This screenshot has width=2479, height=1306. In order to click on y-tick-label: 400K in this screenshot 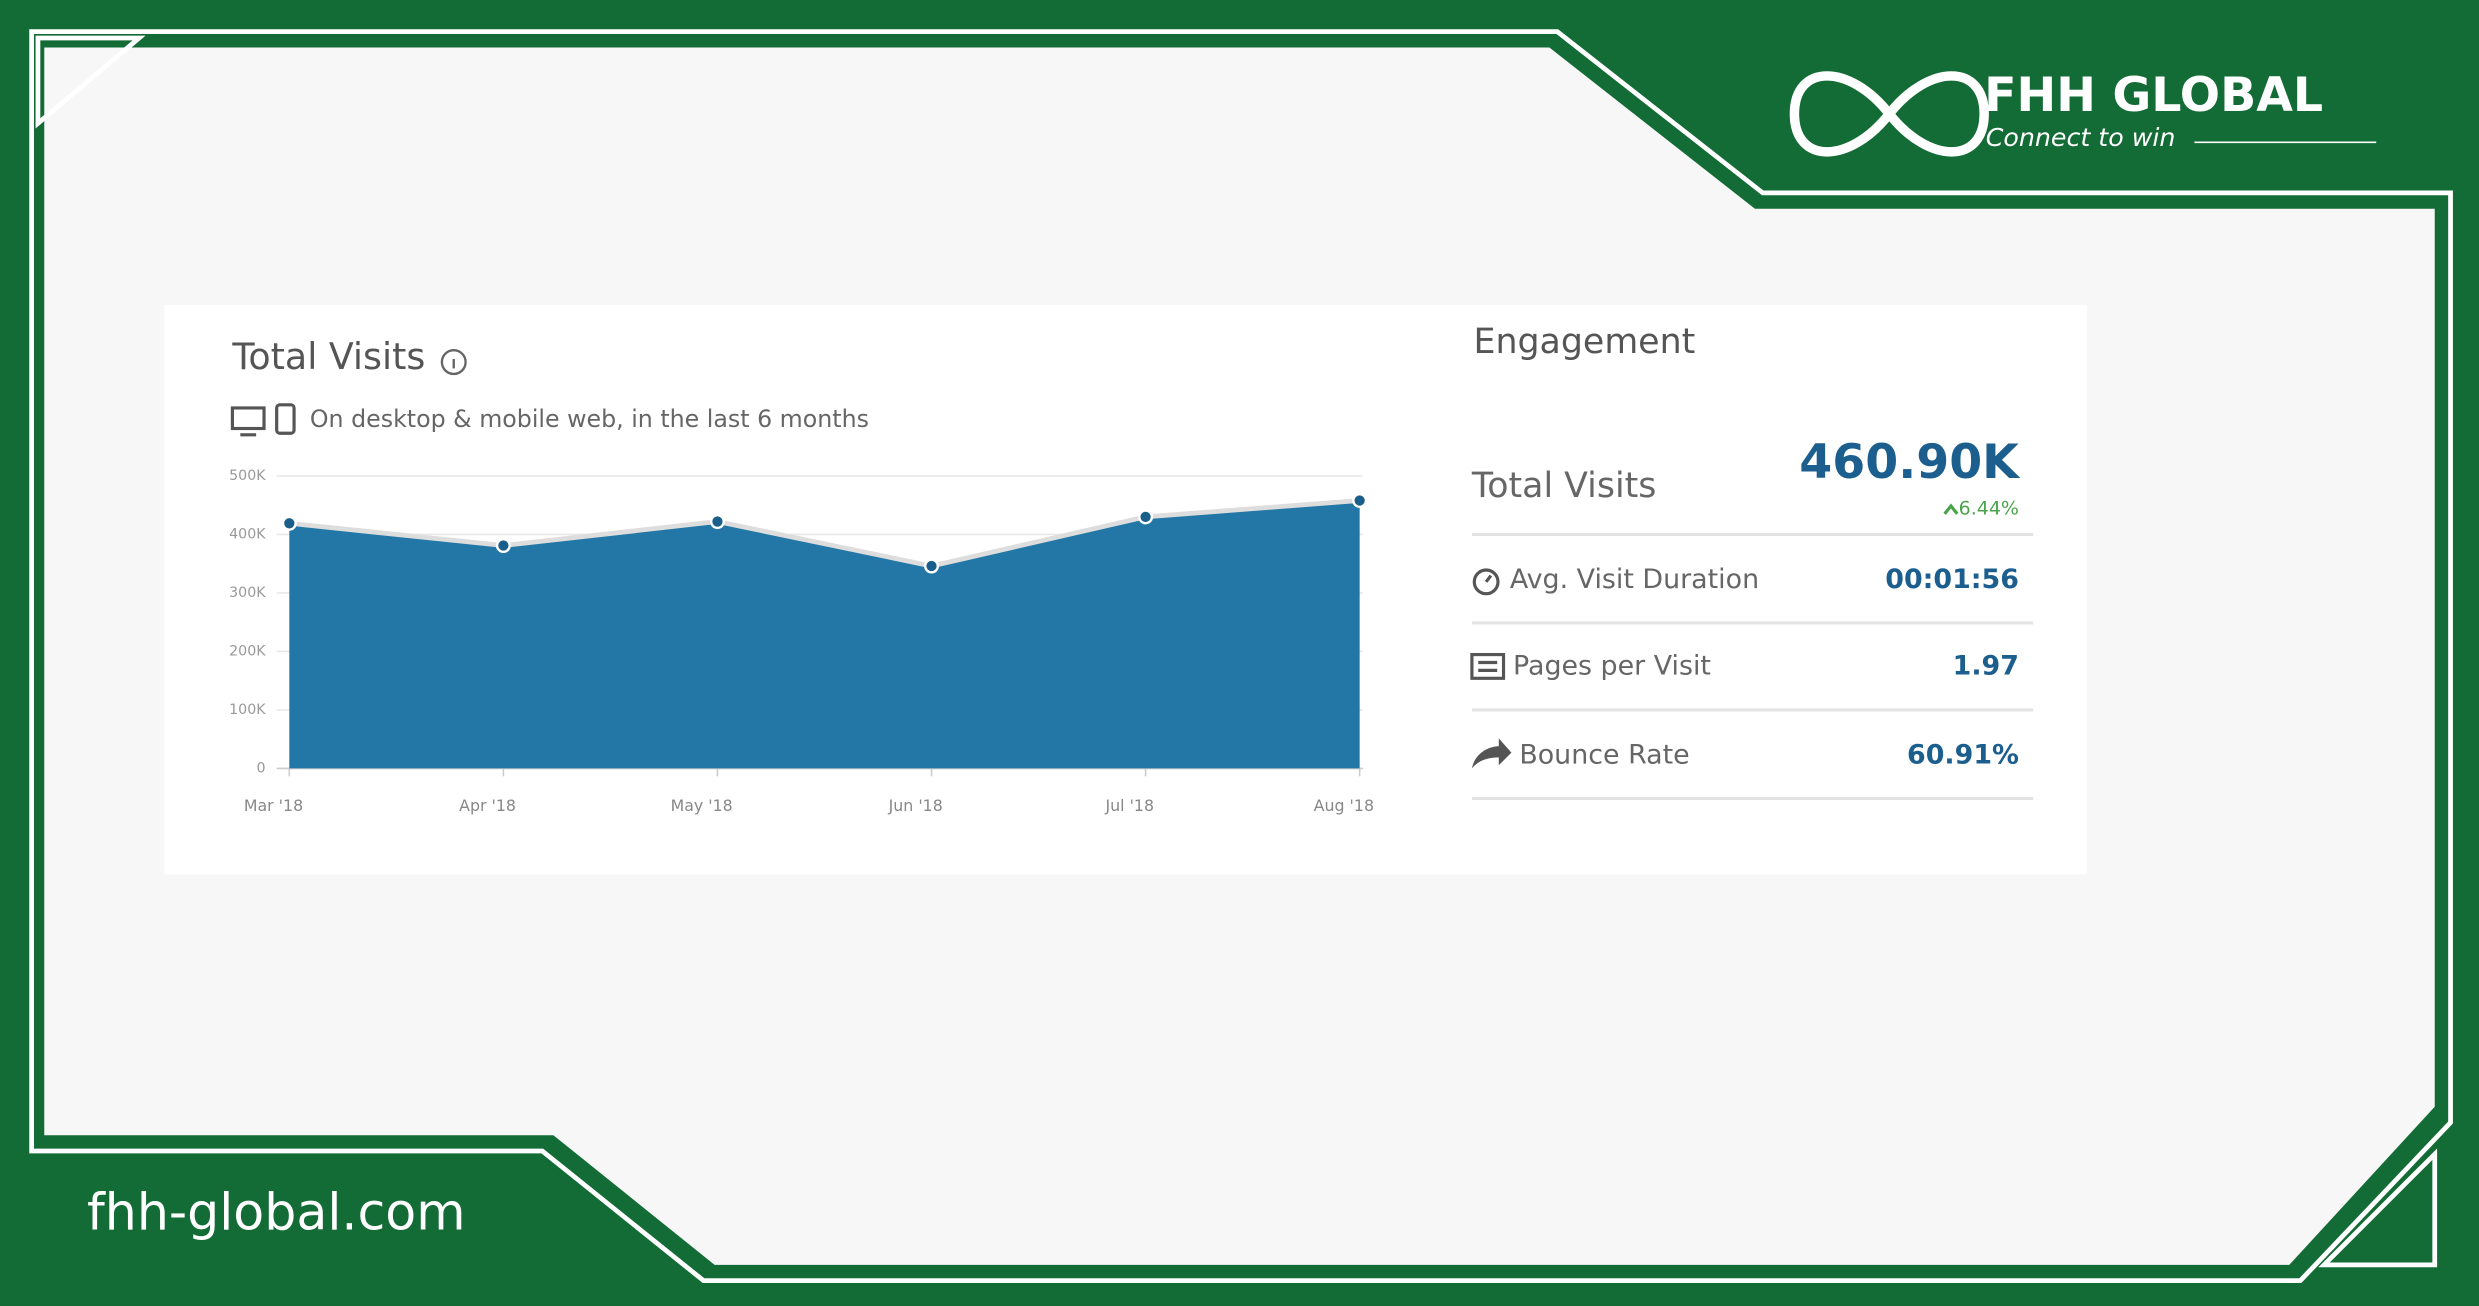, I will do `click(247, 534)`.